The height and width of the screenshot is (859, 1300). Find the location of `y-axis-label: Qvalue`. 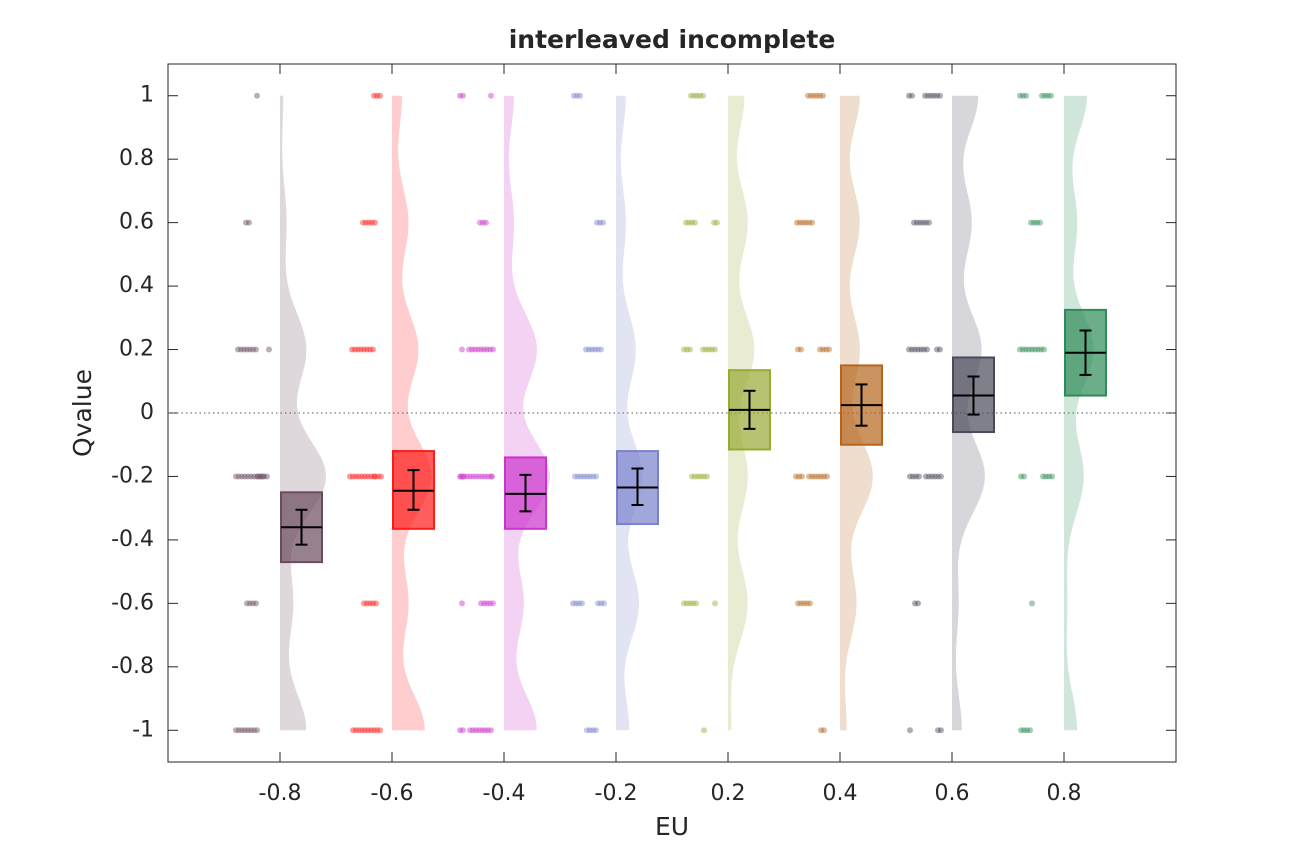

y-axis-label: Qvalue is located at coordinates (82, 413).